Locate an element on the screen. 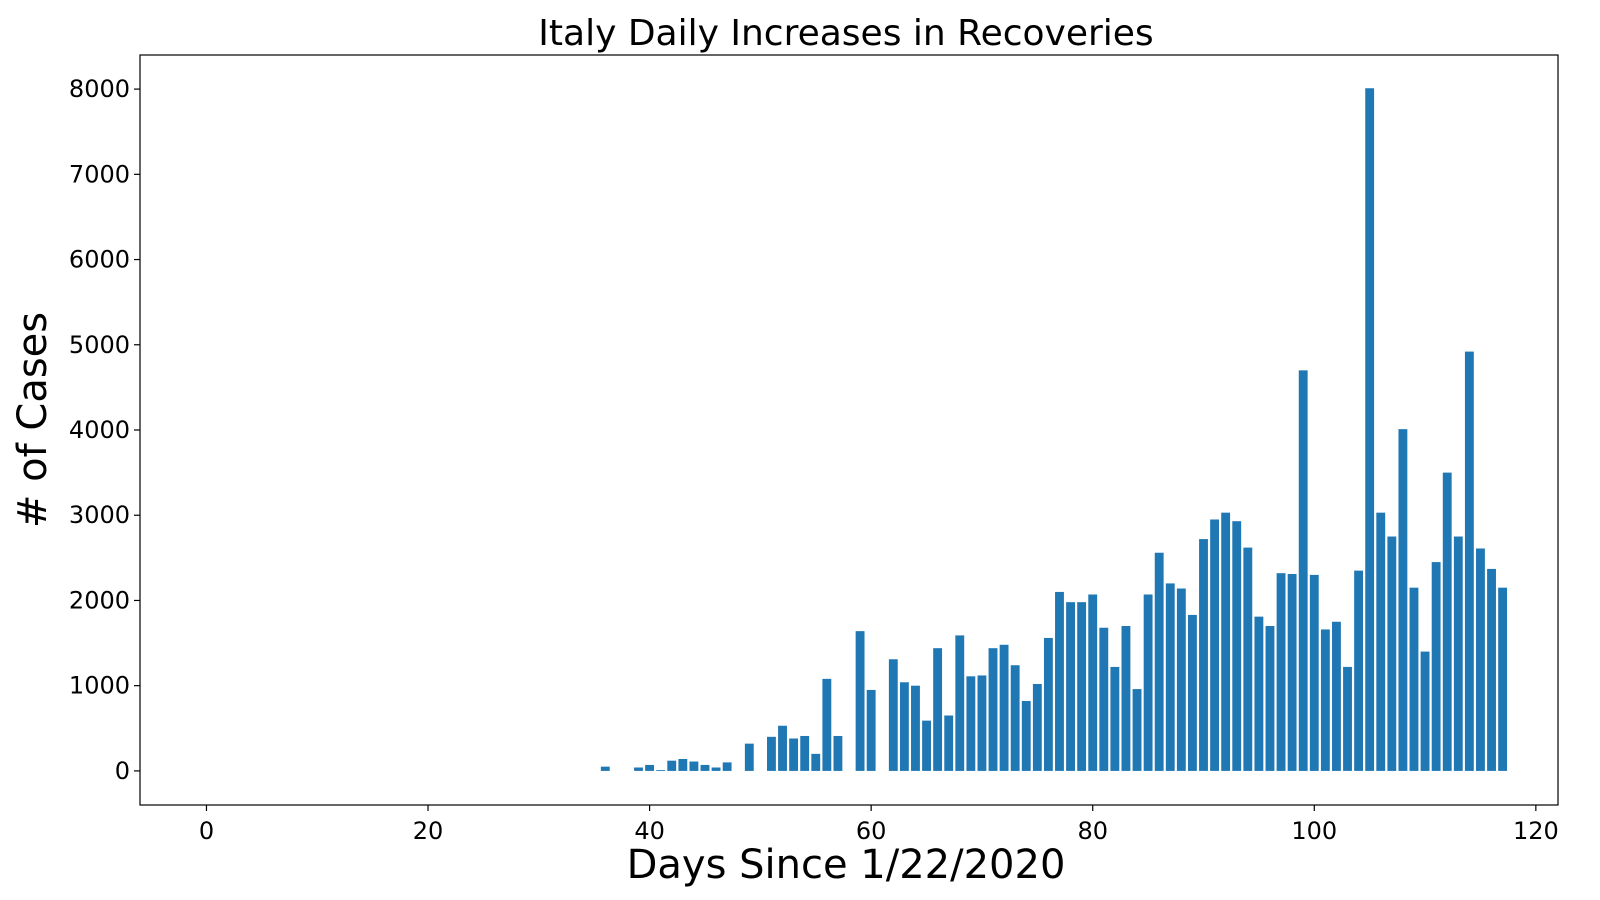 The height and width of the screenshot is (900, 1600). x-axis-label: Days Since 1/22/2020 is located at coordinates (846, 865).